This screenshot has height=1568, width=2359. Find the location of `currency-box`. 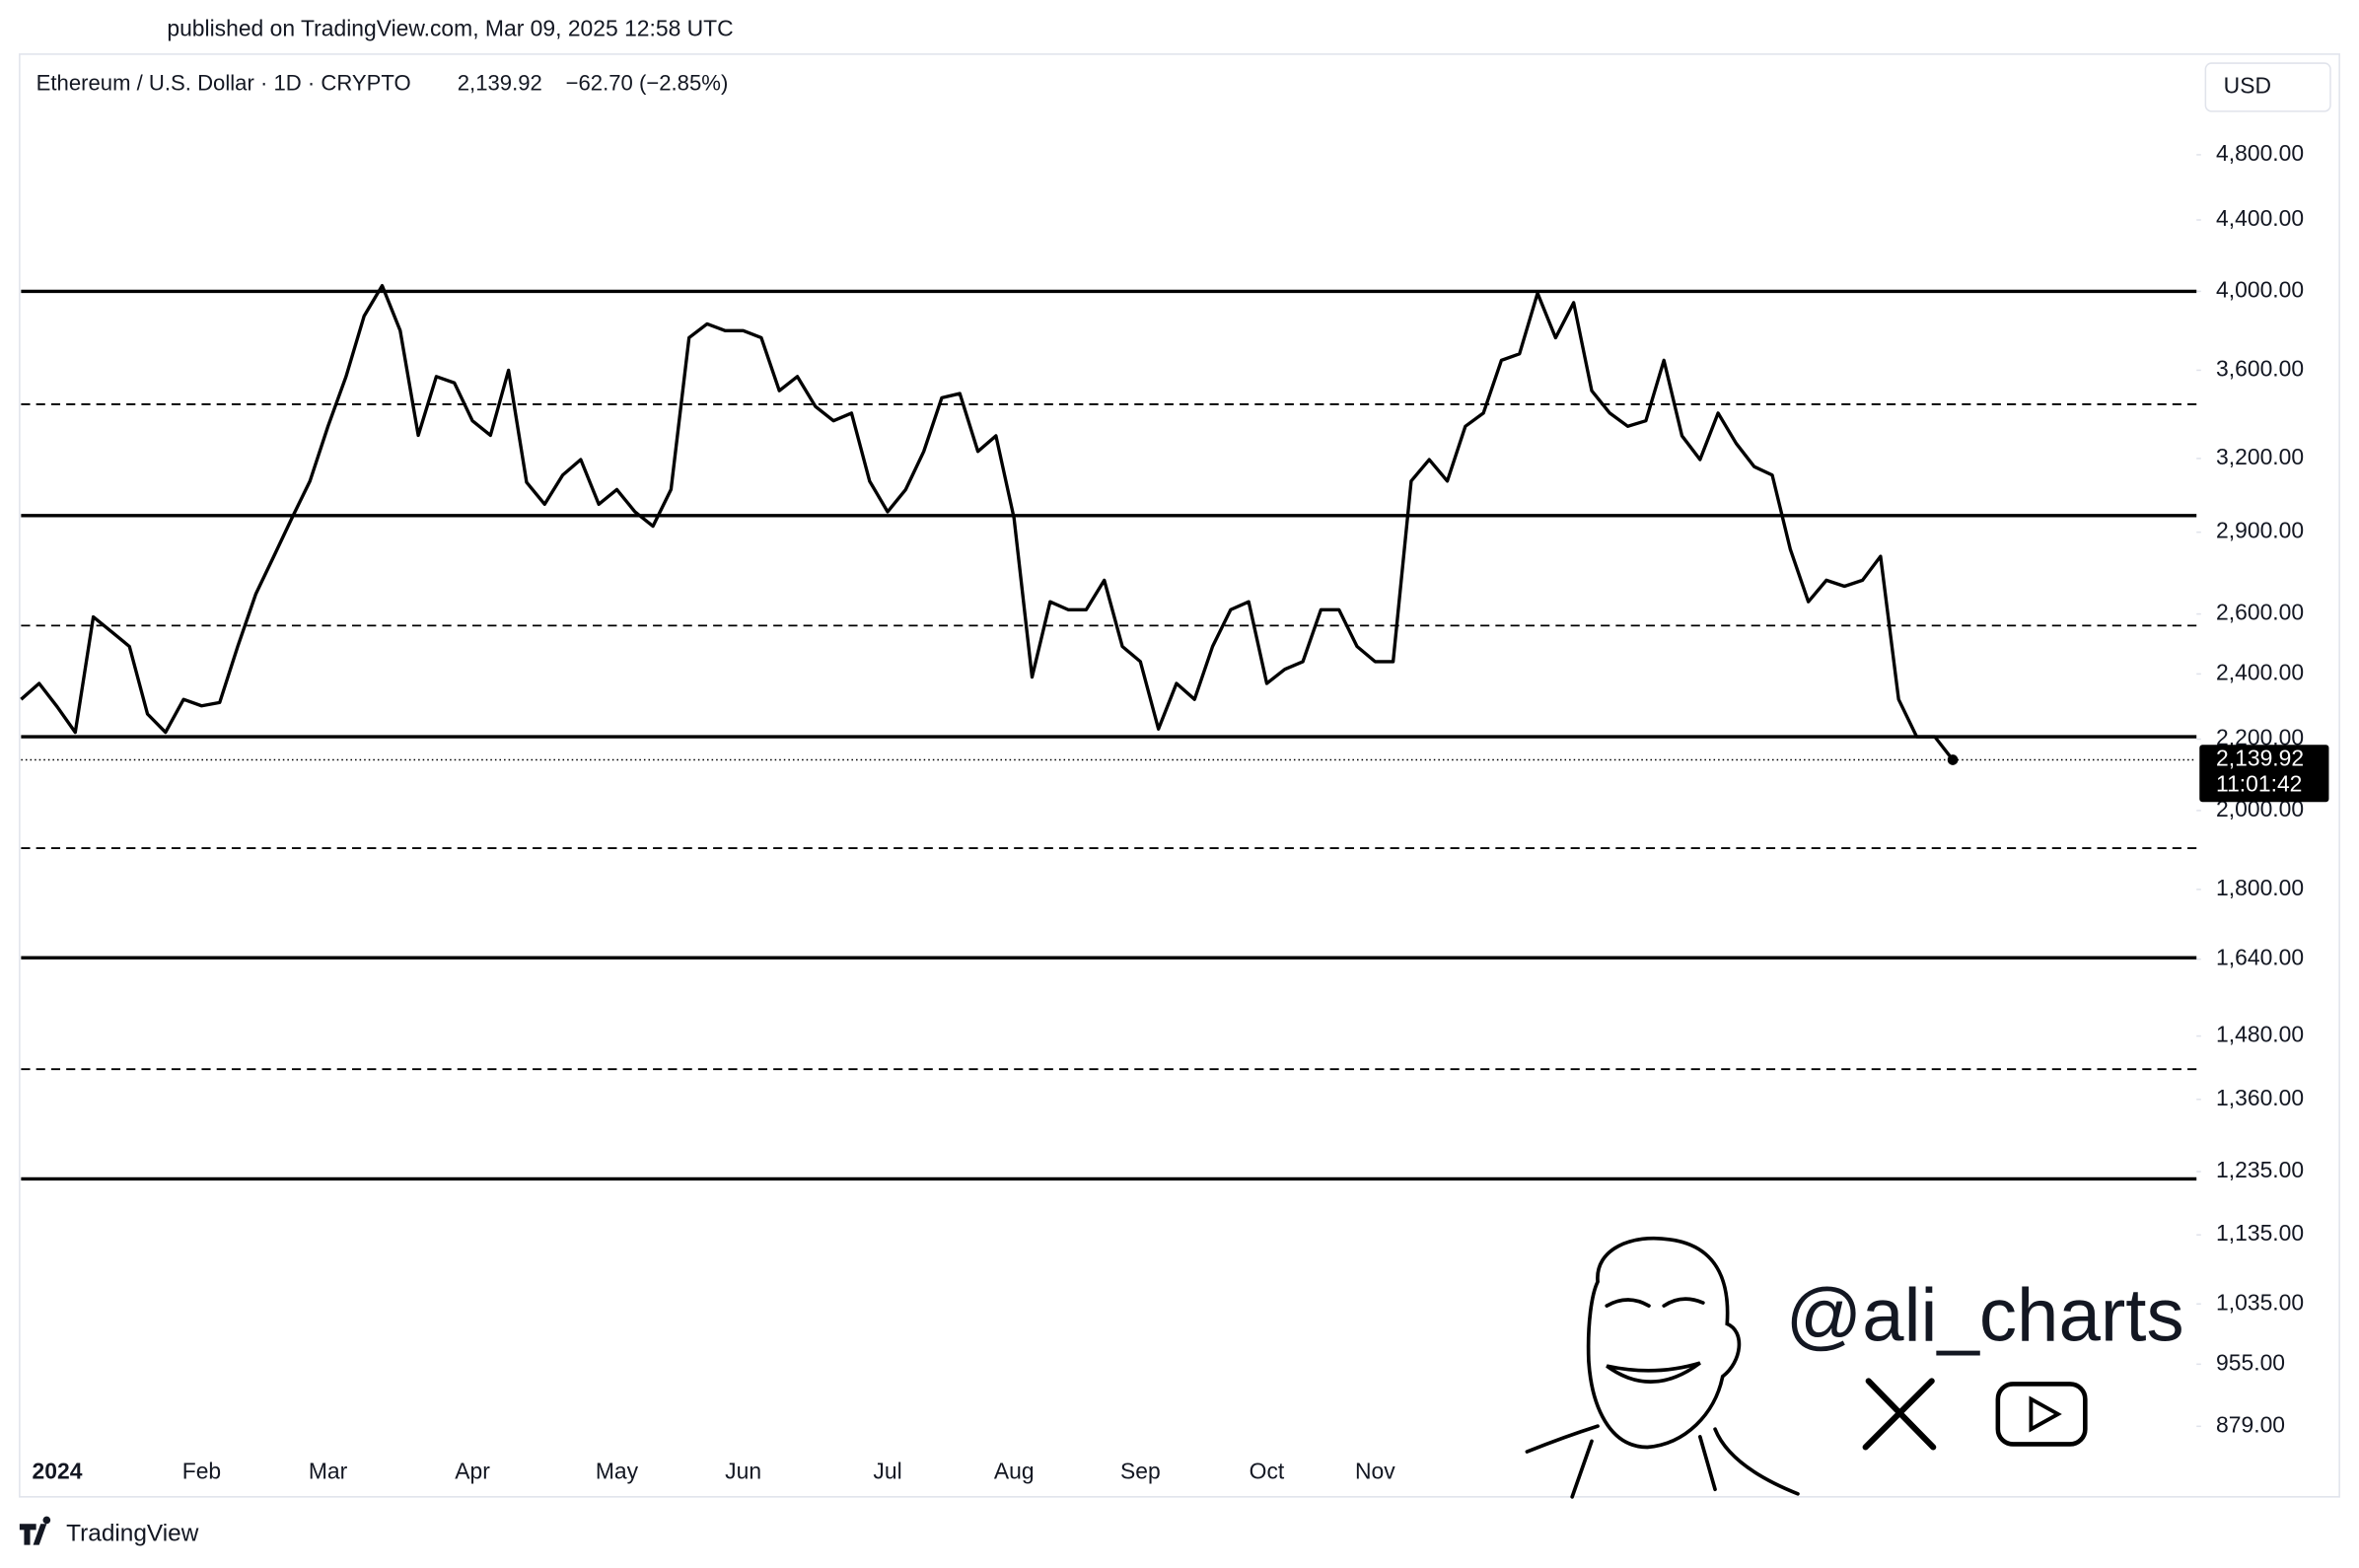

currency-box is located at coordinates (2267, 87).